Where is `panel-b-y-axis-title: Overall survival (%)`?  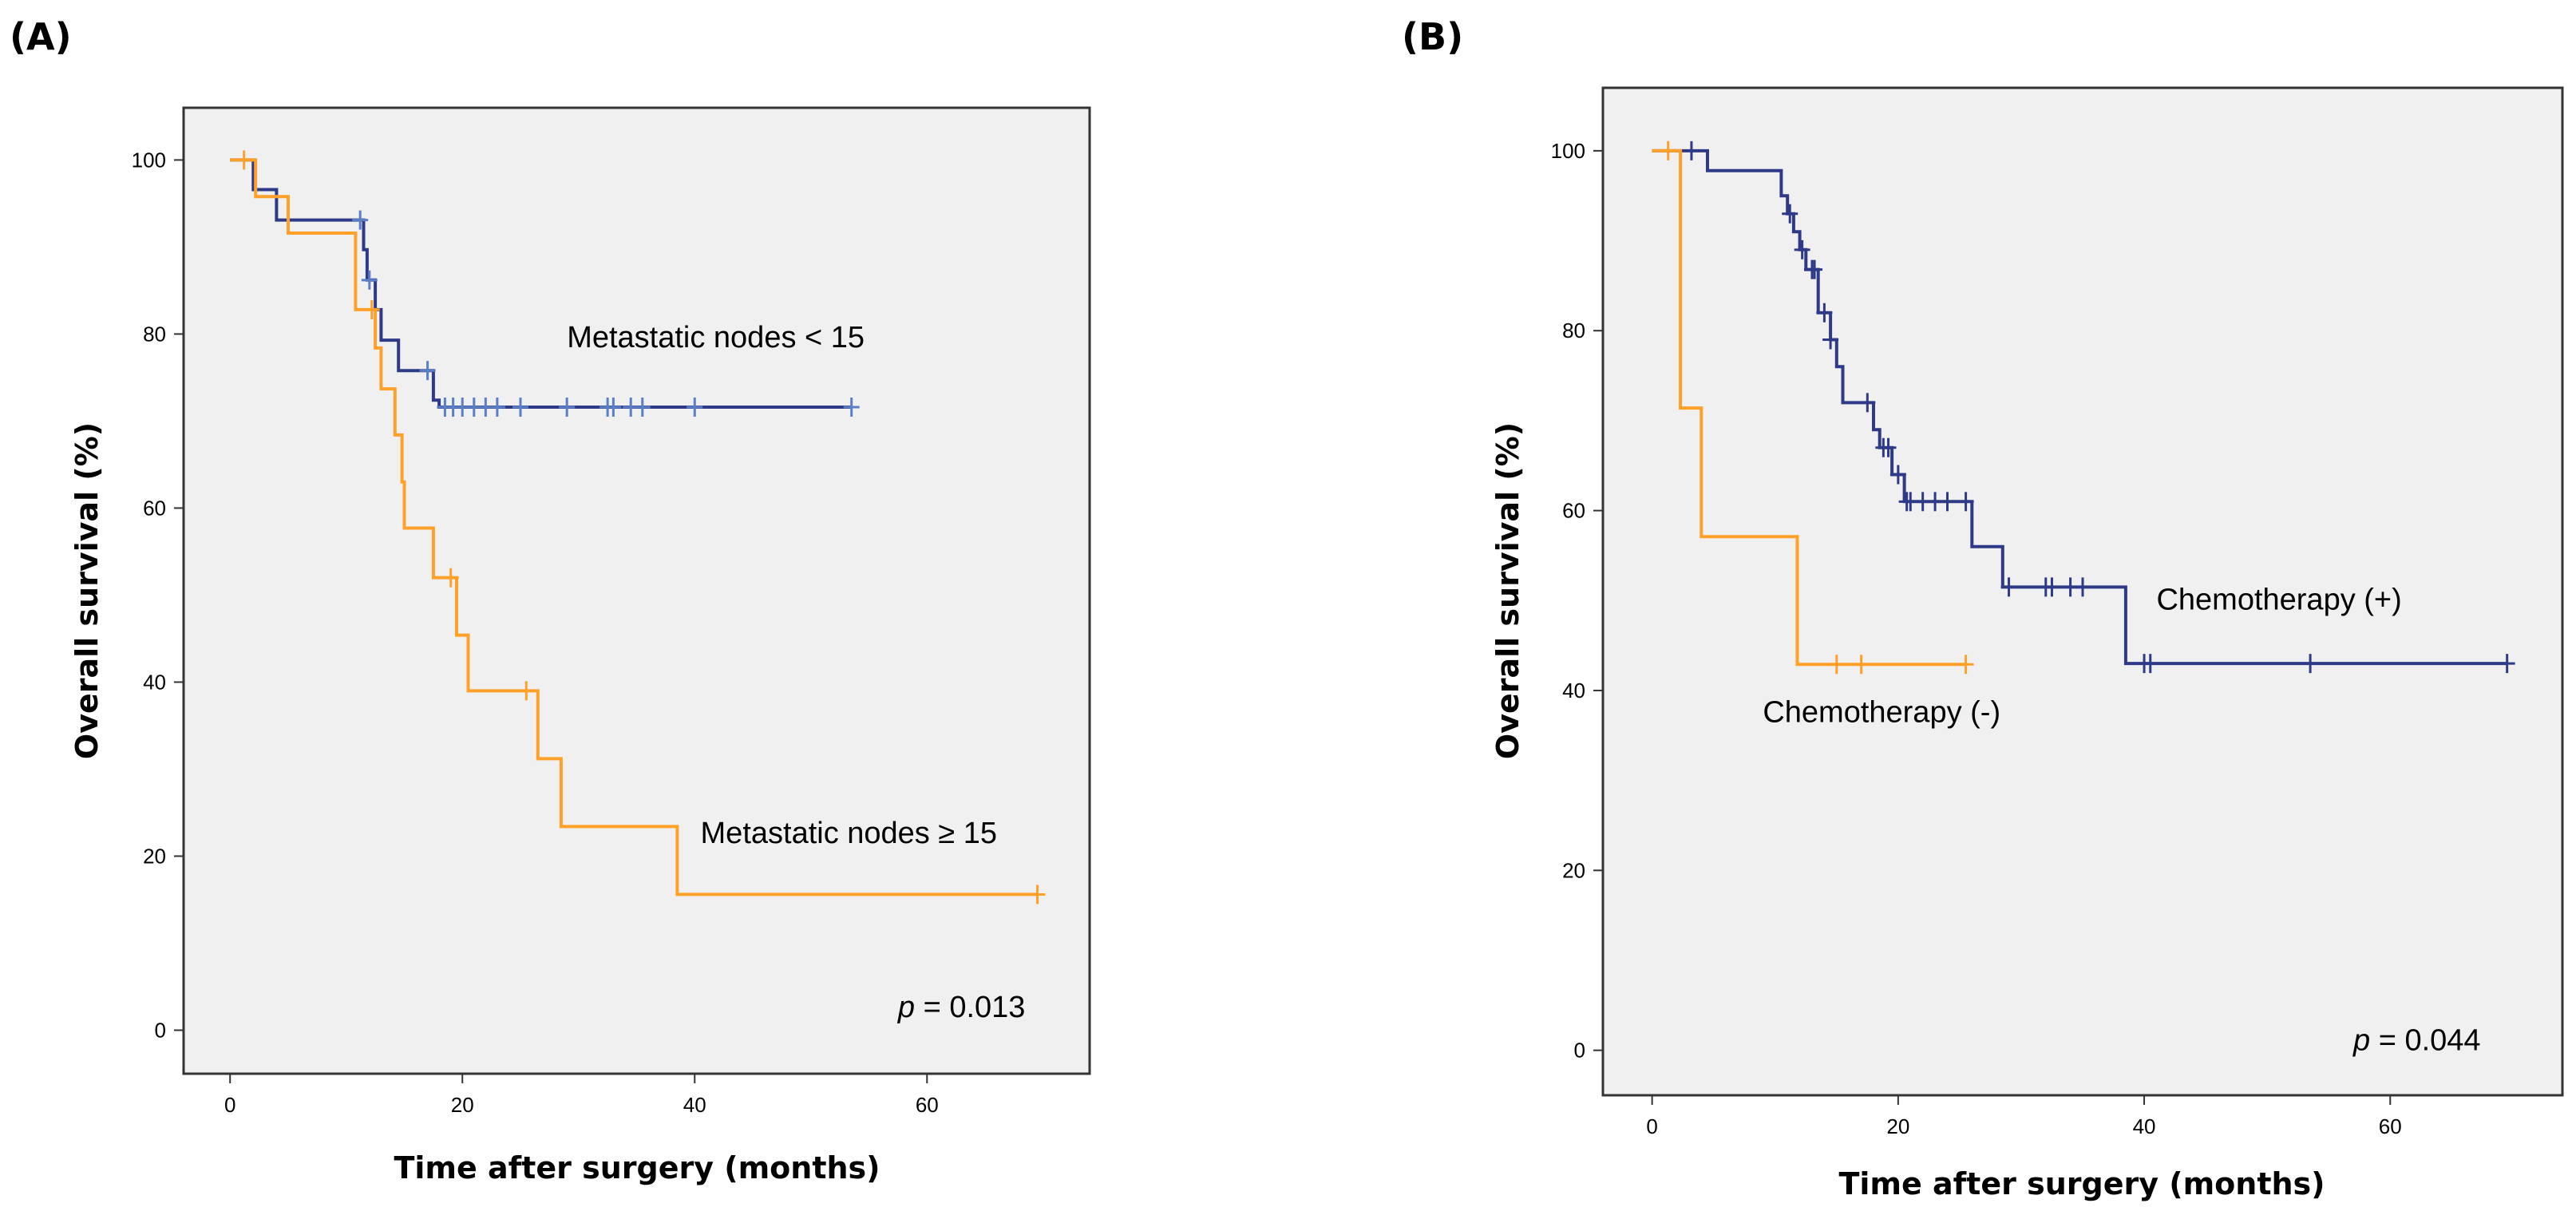
panel-b-y-axis-title: Overall survival (%) is located at coordinates (1508, 590).